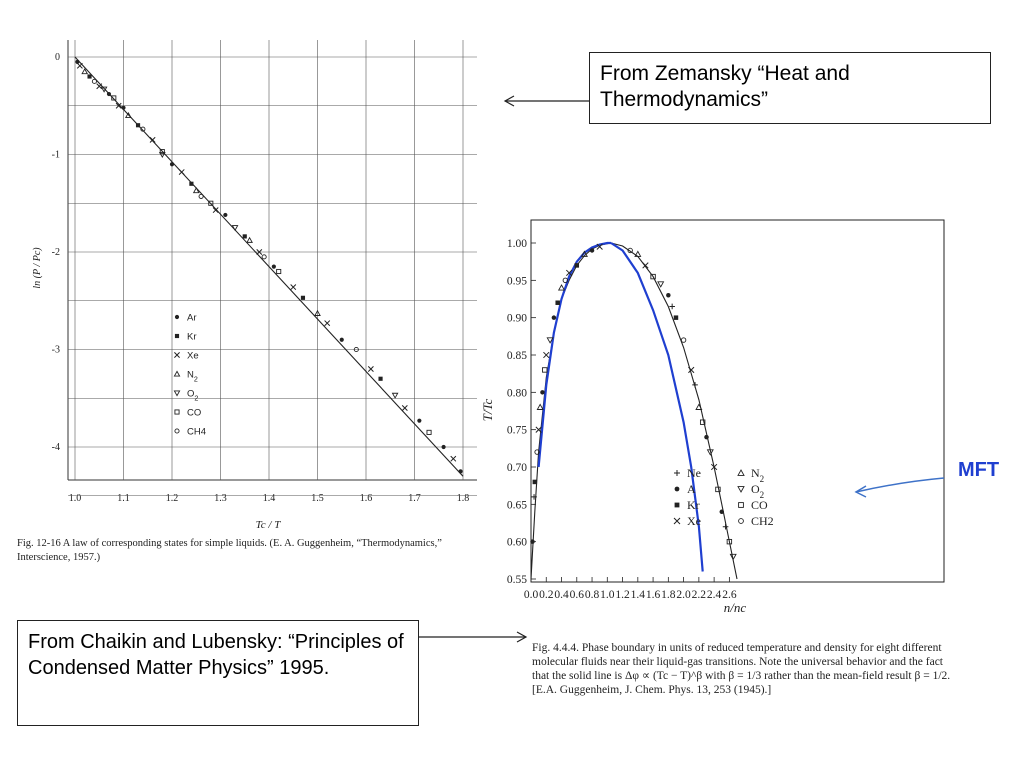 This screenshot has height=768, width=1024. What do you see at coordinates (57, 57) in the screenshot?
I see `left-y-tick-label: 0` at bounding box center [57, 57].